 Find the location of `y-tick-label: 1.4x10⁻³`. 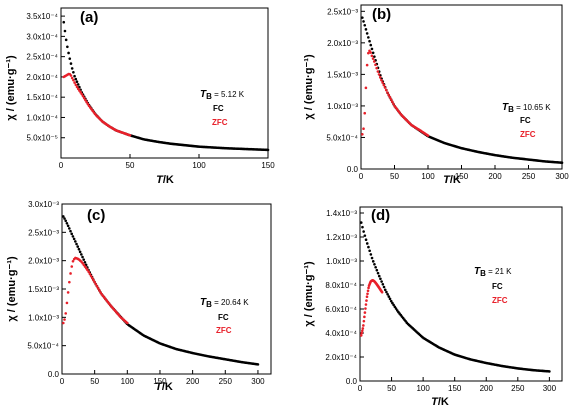

y-tick-label: 1.4x10⁻³ is located at coordinates (341, 213).